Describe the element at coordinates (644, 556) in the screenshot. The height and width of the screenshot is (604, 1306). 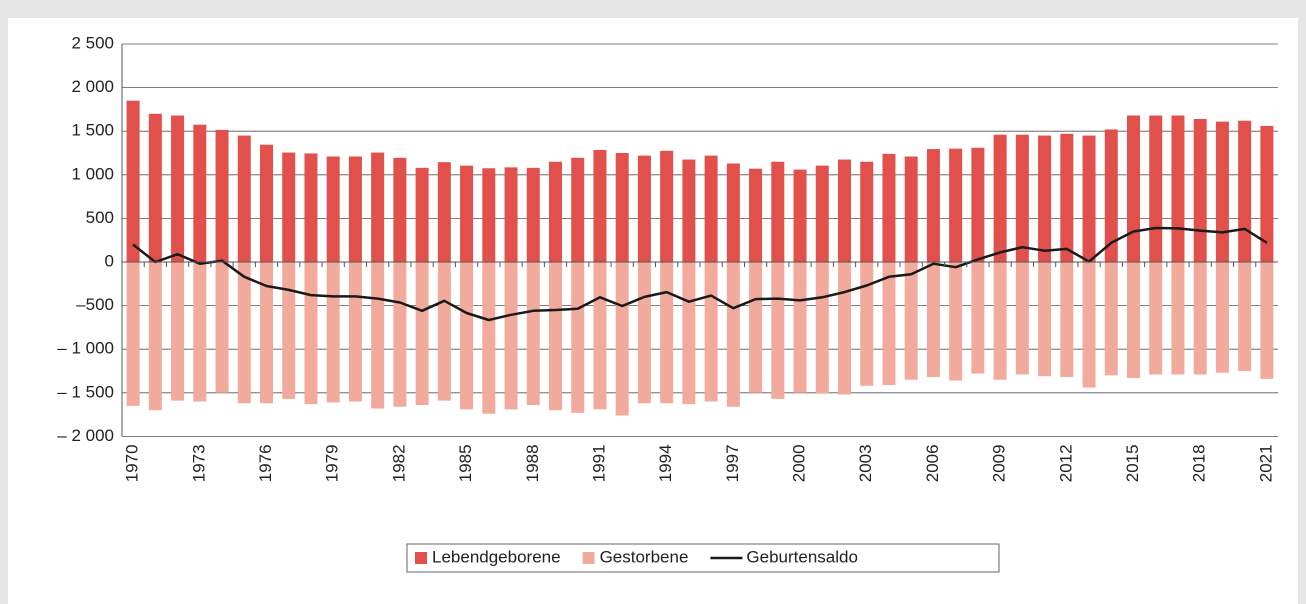
I see `legend-label: Gestorbene` at that location.